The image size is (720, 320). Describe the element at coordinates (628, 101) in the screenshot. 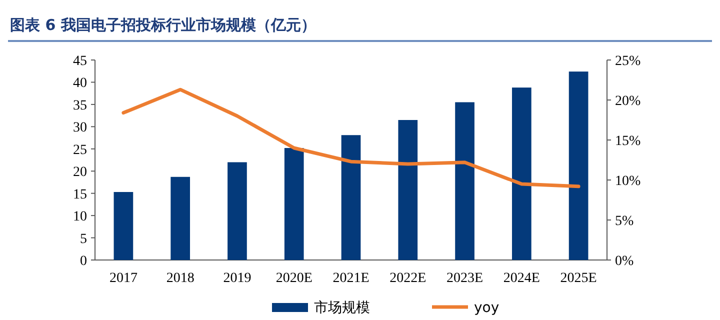

I see `y2-tick-label: 20%` at that location.